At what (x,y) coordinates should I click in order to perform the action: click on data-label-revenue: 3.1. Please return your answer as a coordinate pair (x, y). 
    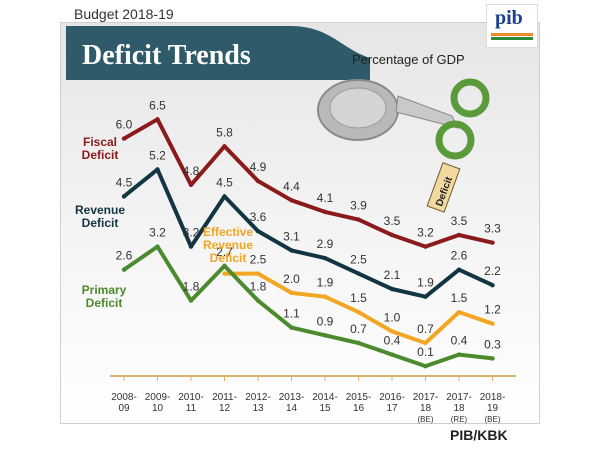
    Looking at the image, I should click on (291, 236).